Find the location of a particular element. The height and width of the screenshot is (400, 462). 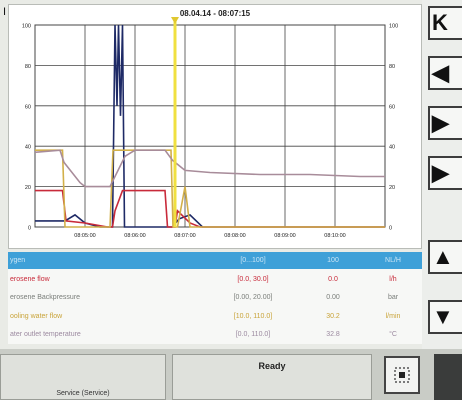

screen-capture-button is located at coordinates (402, 375).